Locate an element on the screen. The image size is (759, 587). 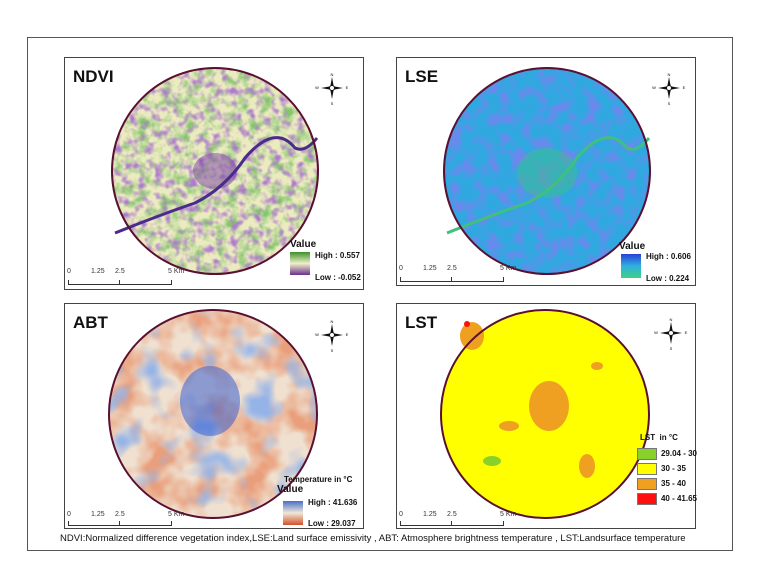
legend-heading: LST in °C is located at coordinates (659, 437).